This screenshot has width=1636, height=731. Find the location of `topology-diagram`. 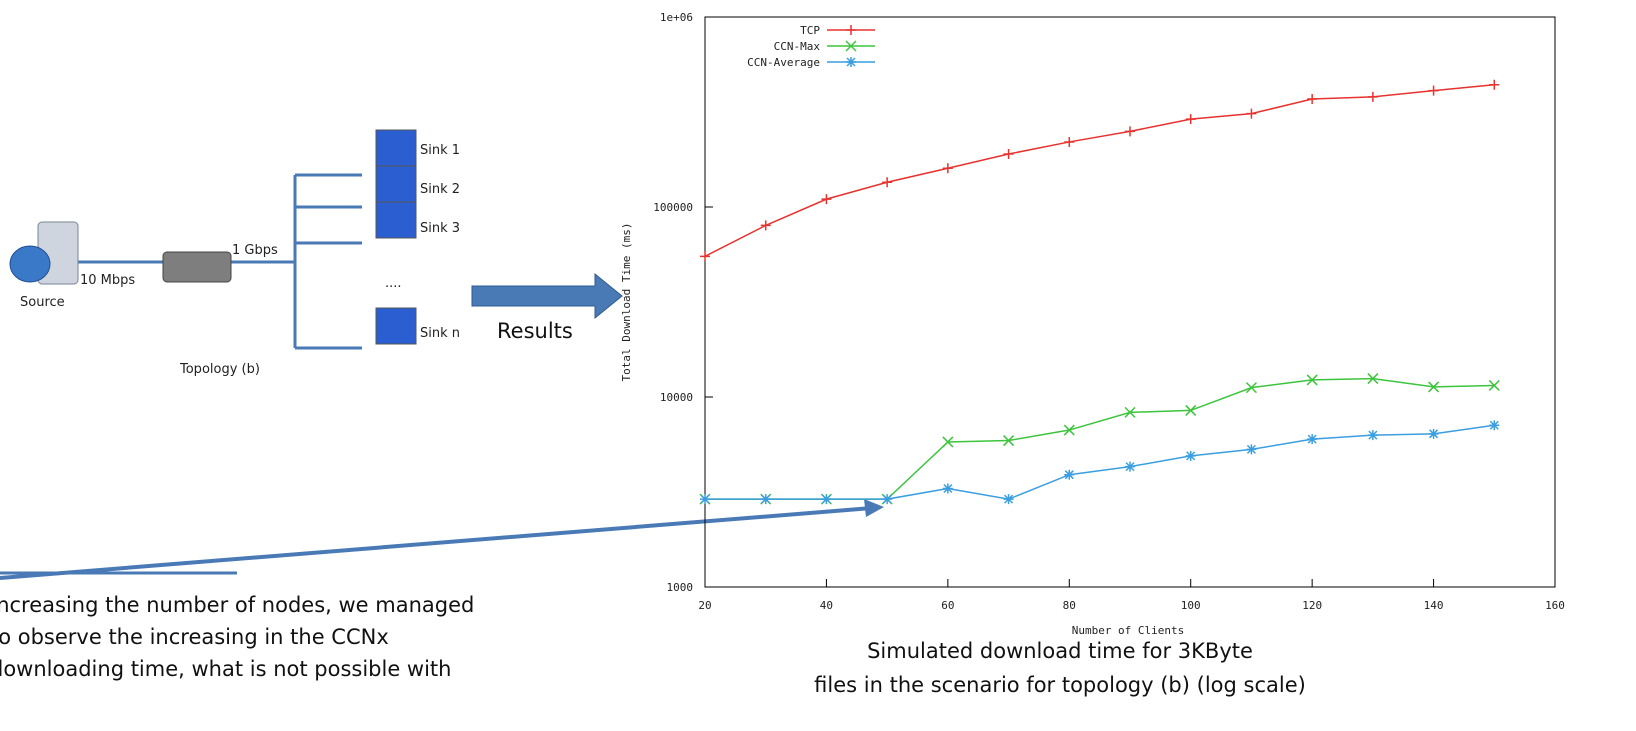

topology-diagram is located at coordinates (218, 261).